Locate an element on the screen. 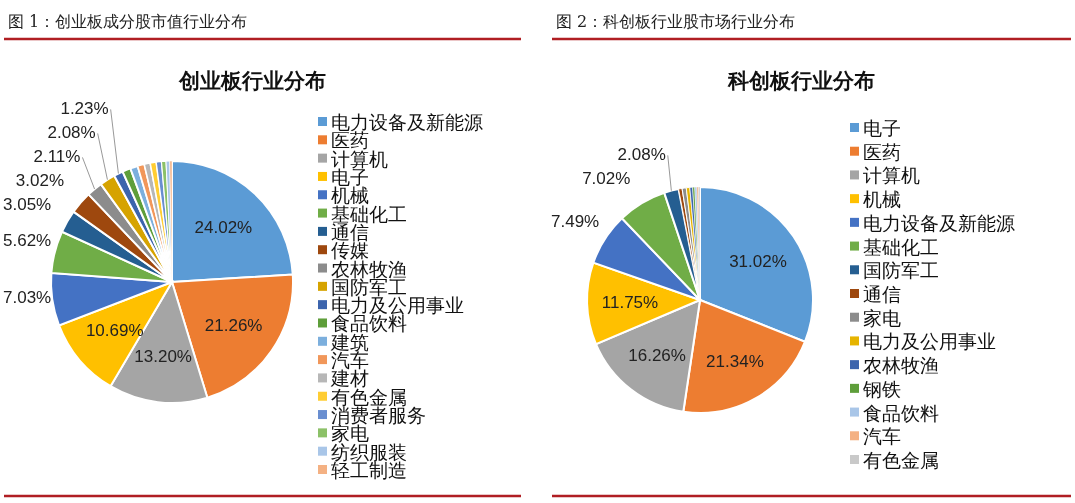 The image size is (1075, 503). chart-title: 创业板行业分布 is located at coordinates (252, 80).